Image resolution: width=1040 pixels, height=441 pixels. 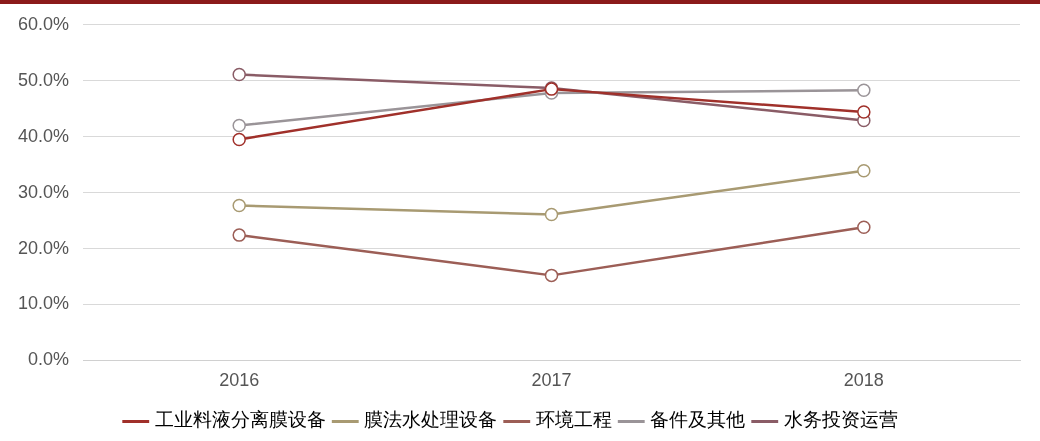 I want to click on y-tick-label: 10.0%, so click(x=43, y=303).